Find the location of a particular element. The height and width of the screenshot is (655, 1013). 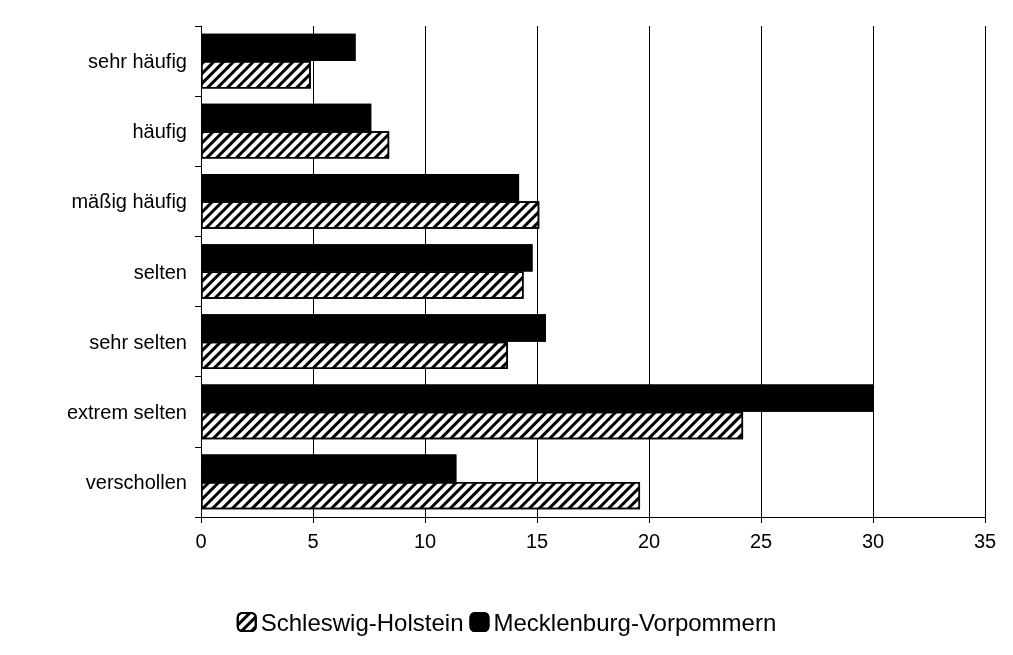

legend-label: Mecklenburg-Vorpommern is located at coordinates (635, 622).